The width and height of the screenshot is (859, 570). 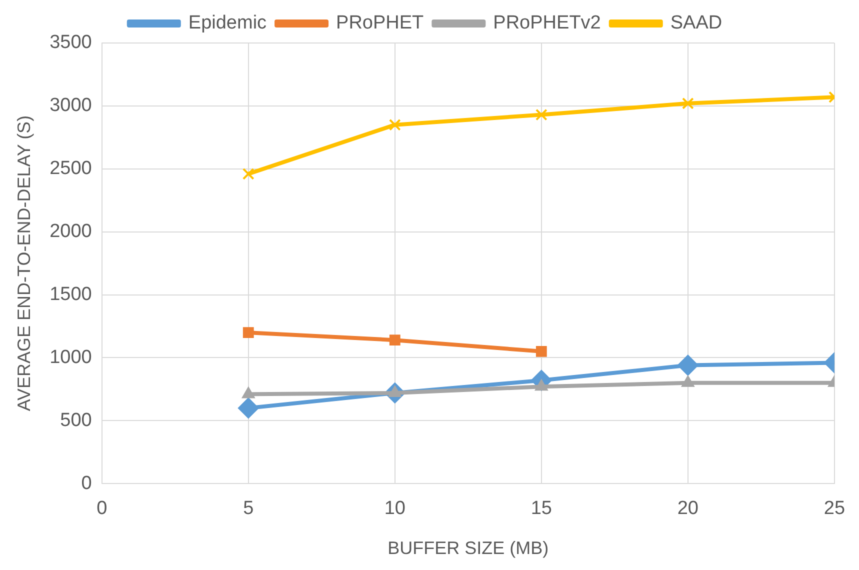 I want to click on x-tick-label: 20, so click(x=687, y=509).